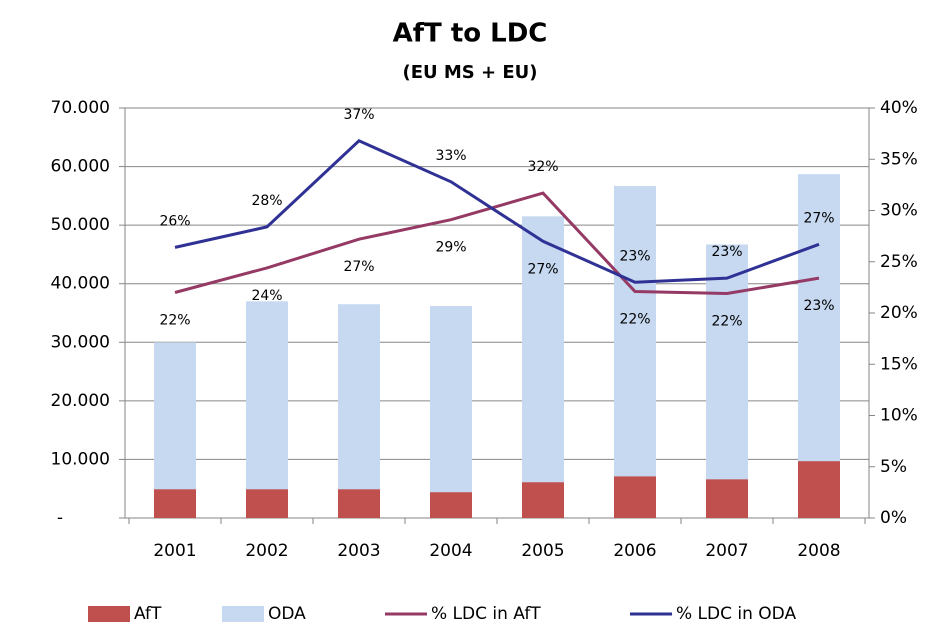 The image size is (933, 624). Describe the element at coordinates (80, 225) in the screenshot. I see `y-tick-label: 50.000` at that location.